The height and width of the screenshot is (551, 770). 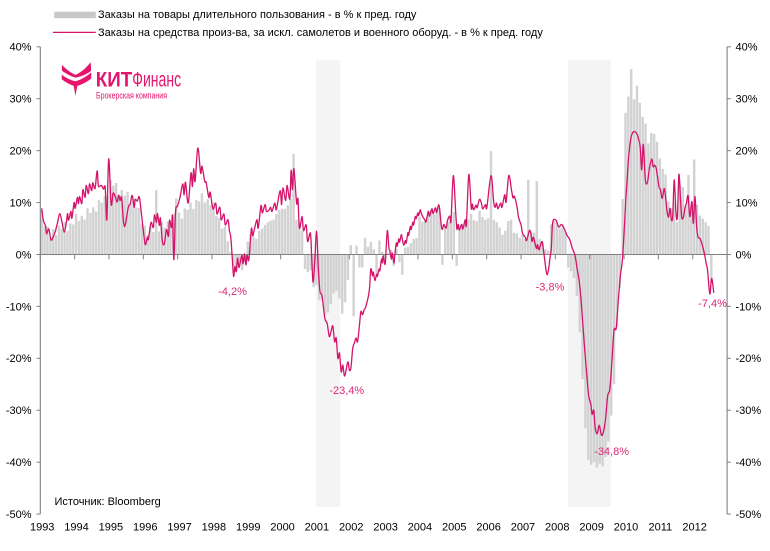 What do you see at coordinates (131, 96) in the screenshot?
I see `svg-text: Брокерская компания` at bounding box center [131, 96].